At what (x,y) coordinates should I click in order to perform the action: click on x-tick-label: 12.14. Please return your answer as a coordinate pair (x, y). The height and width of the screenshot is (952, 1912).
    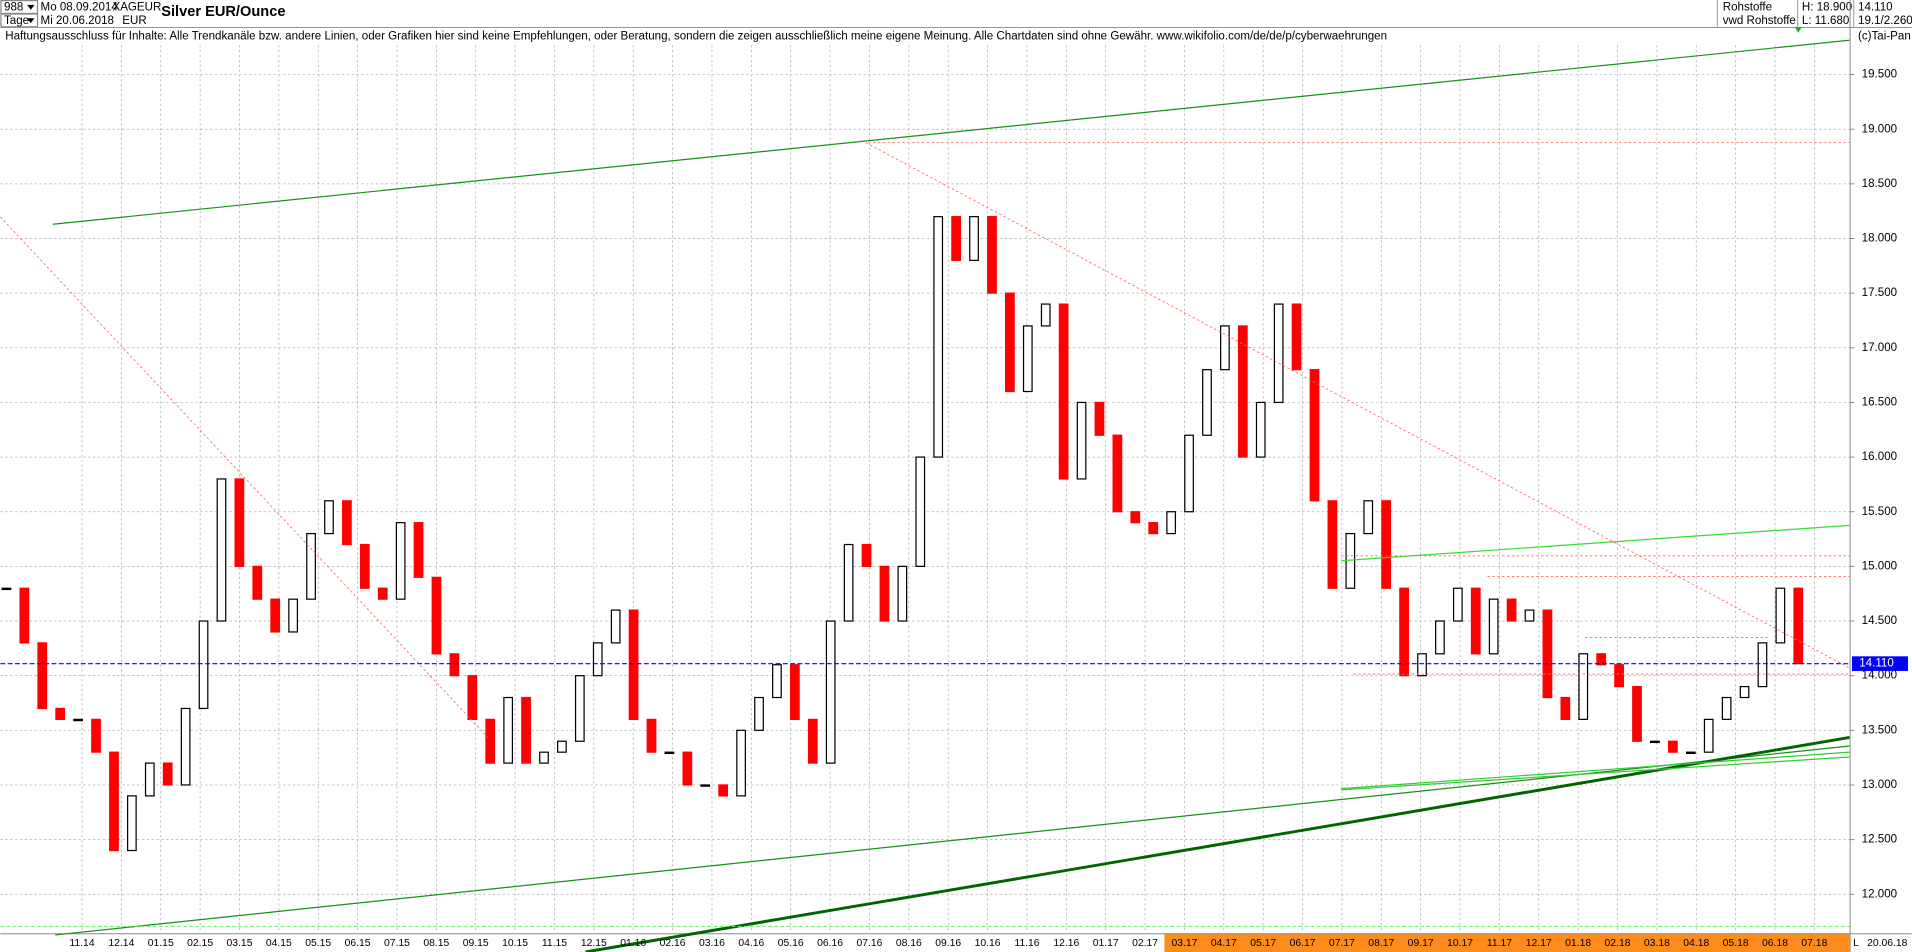
    Looking at the image, I should click on (121, 943).